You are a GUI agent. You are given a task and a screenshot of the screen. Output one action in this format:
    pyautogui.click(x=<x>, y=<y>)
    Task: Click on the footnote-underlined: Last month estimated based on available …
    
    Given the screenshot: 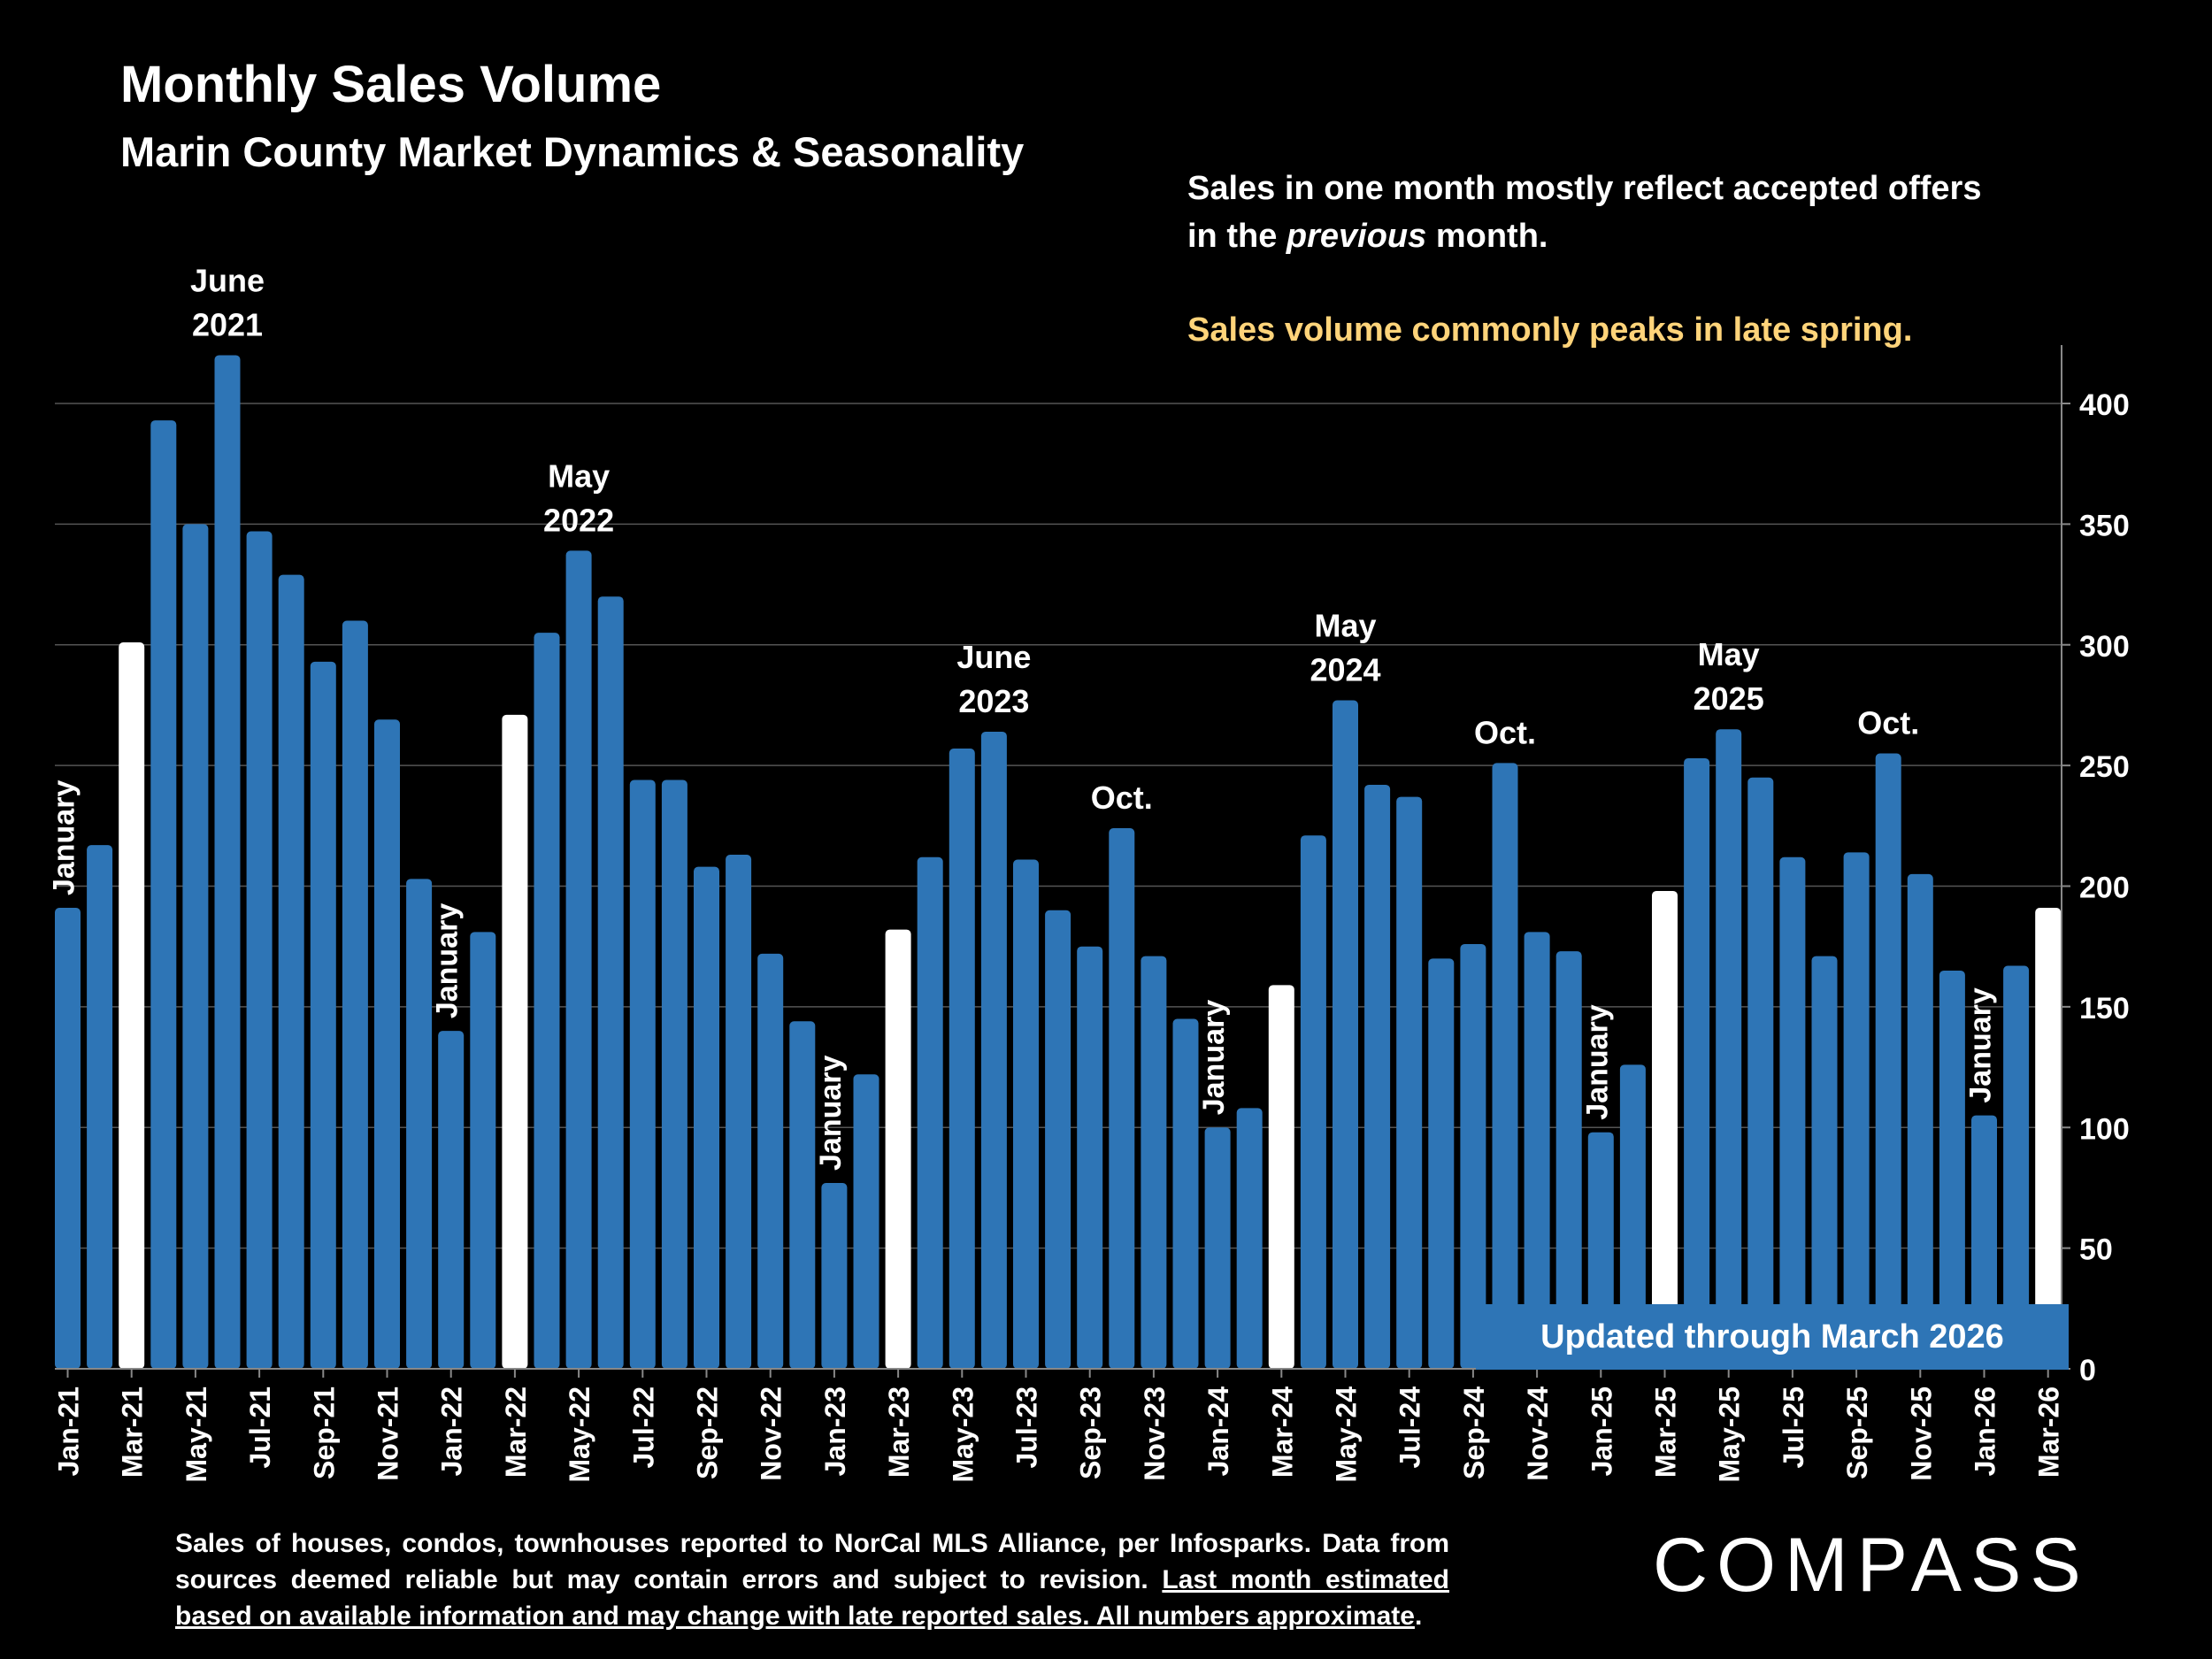 What is the action you would take?
    pyautogui.click(x=812, y=1598)
    